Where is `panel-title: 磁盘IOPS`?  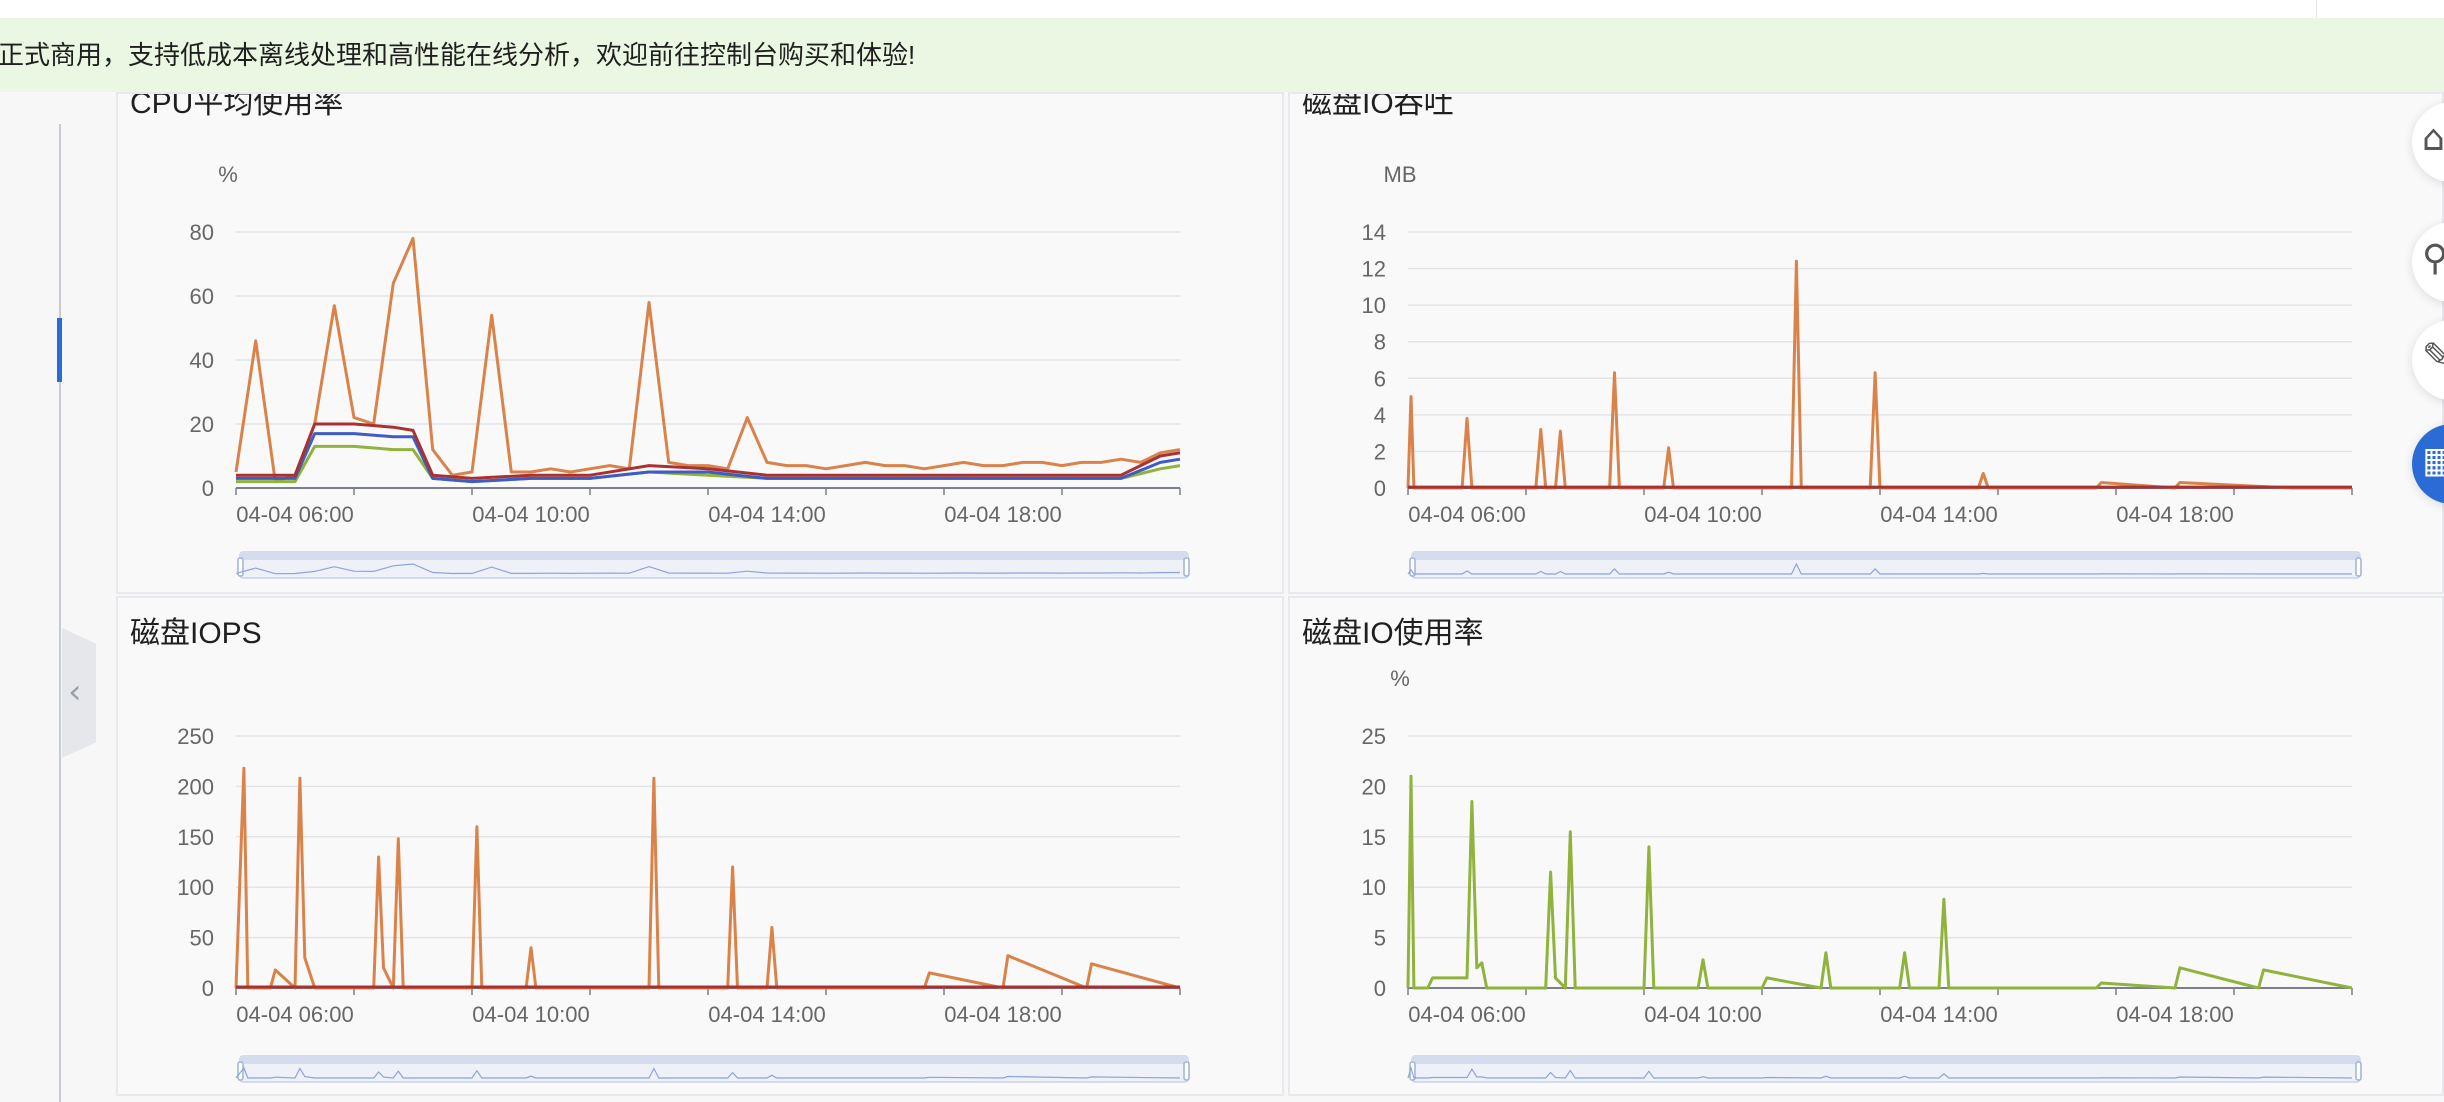 panel-title: 磁盘IOPS is located at coordinates (196, 633).